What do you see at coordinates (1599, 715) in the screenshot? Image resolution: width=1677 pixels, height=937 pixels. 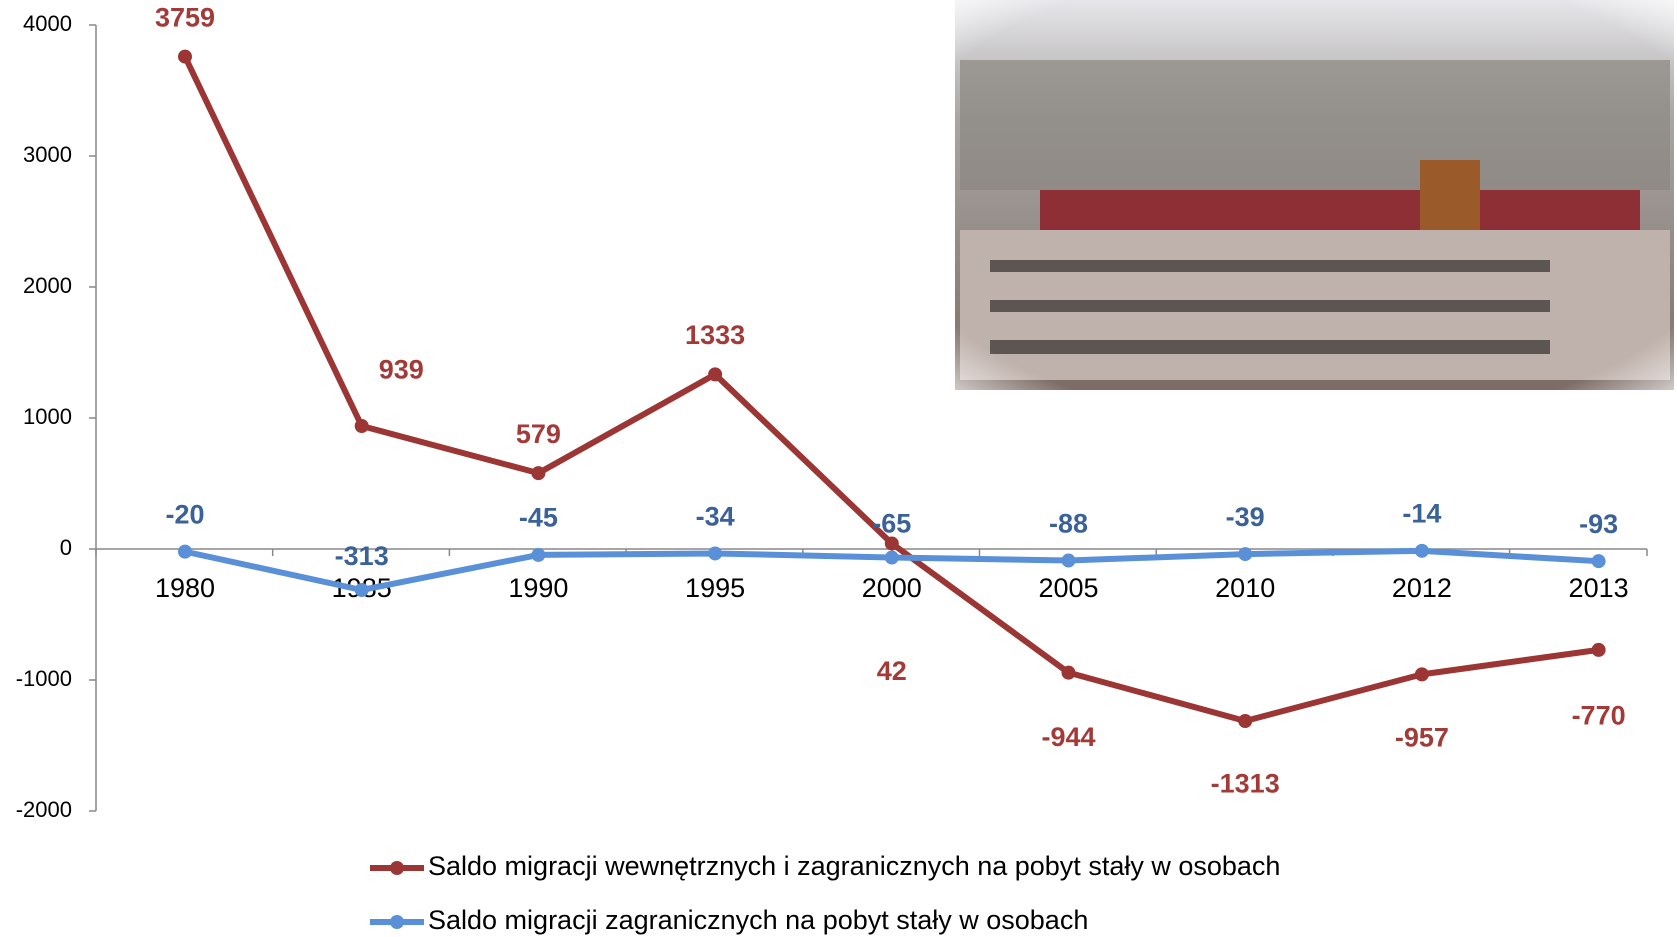 I see `data-label: -770` at bounding box center [1599, 715].